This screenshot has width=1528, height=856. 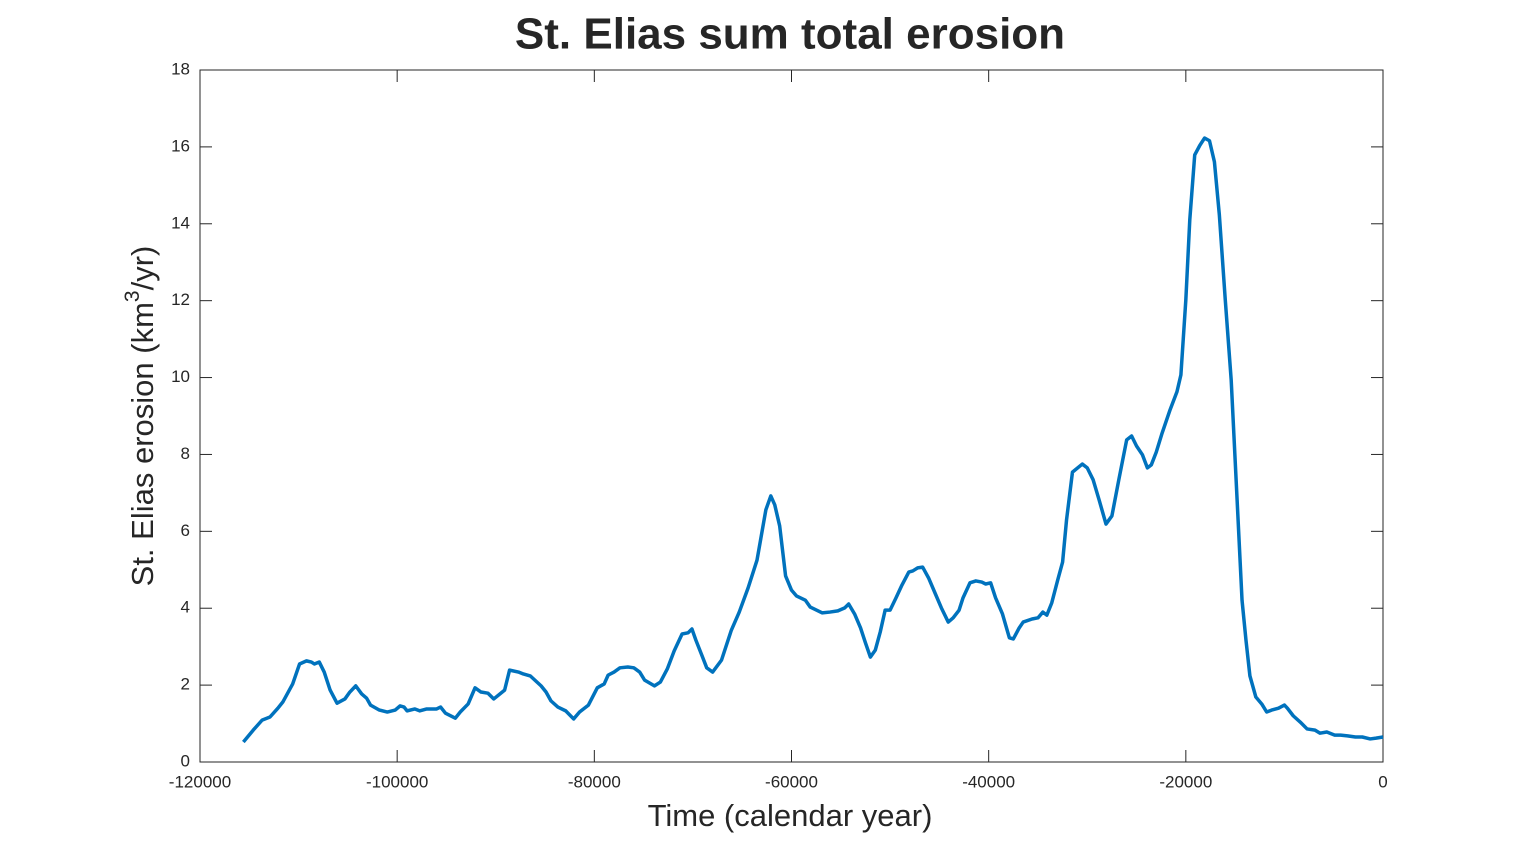 I want to click on y-label-text: St. Elias erosion (km, so click(x=142, y=444).